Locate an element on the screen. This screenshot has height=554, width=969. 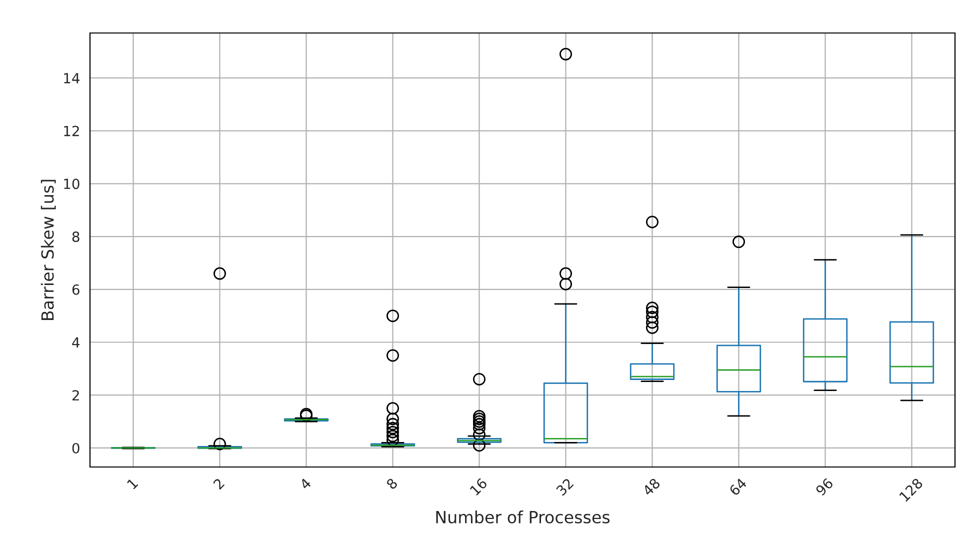
y-tick-label: 4 is located at coordinates (76, 342).